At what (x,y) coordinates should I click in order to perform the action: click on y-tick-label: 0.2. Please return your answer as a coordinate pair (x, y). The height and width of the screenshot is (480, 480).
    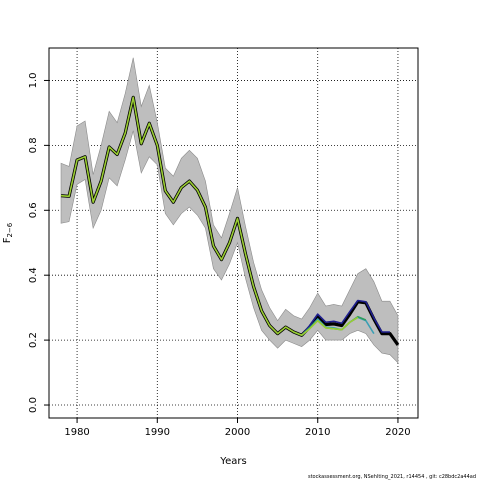
    Looking at the image, I should click on (33, 340).